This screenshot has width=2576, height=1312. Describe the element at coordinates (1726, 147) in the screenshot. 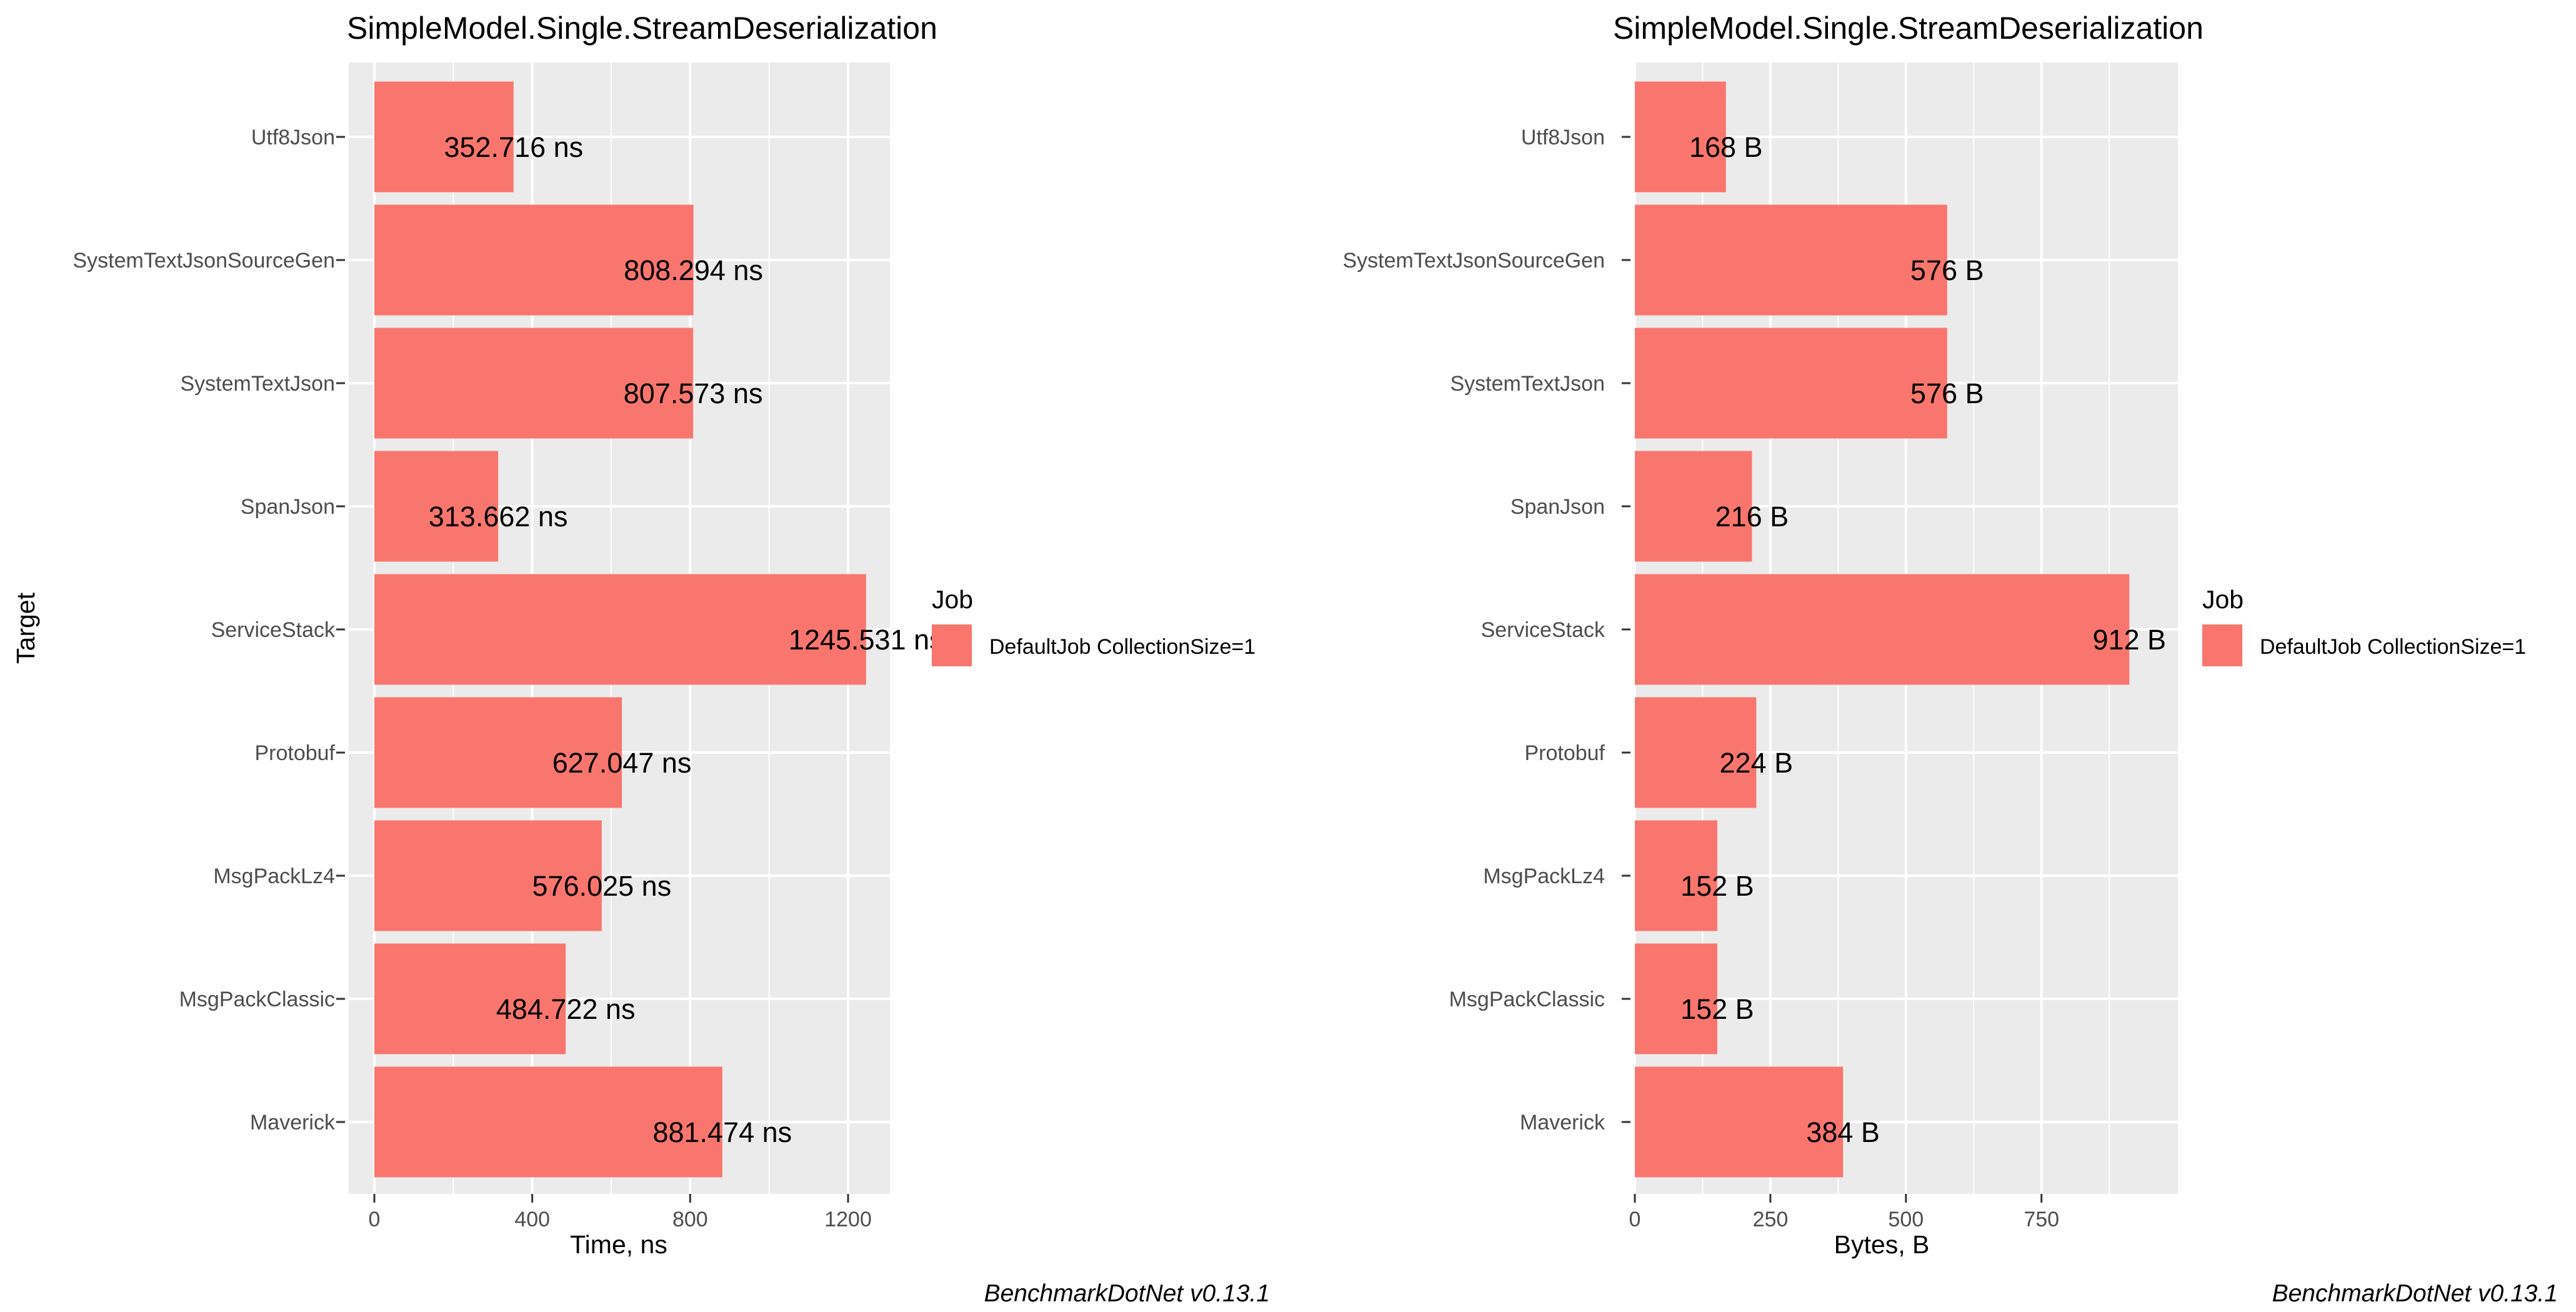

I see `data-label: 168 B` at that location.